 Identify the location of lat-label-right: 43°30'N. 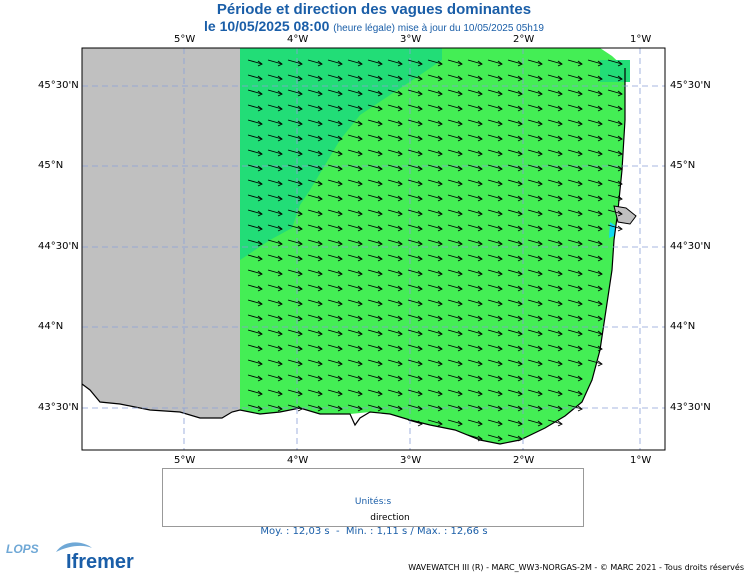
(690, 407).